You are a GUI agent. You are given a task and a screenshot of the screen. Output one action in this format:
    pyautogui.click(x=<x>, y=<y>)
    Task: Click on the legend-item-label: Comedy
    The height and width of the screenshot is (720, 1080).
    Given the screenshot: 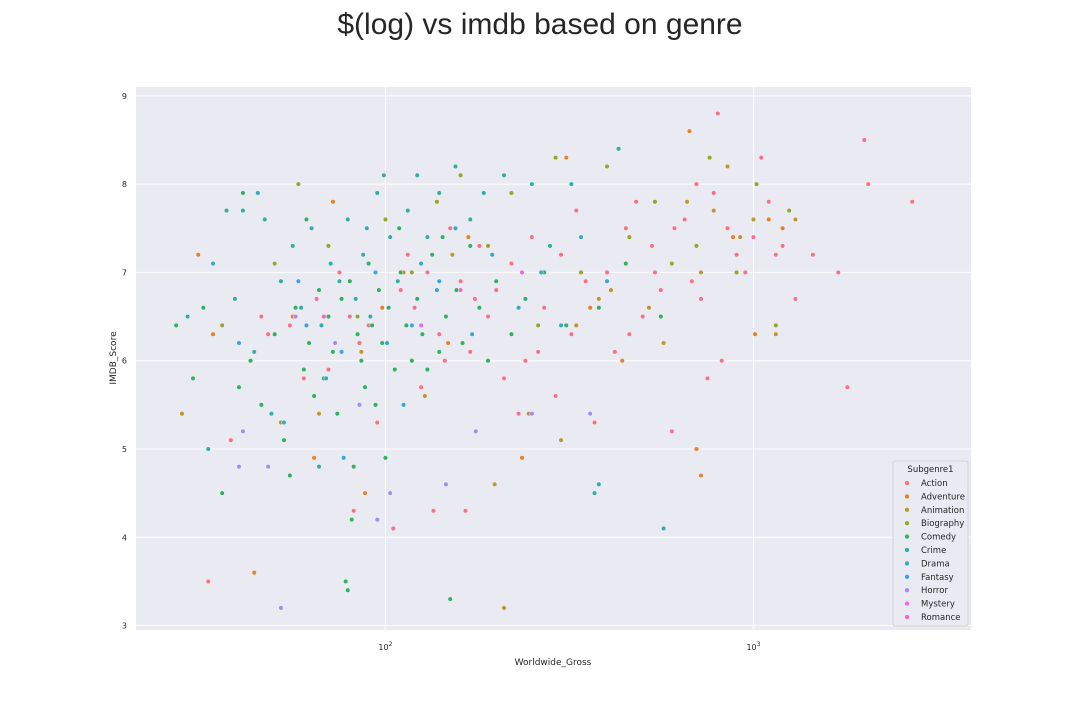 What is the action you would take?
    pyautogui.click(x=938, y=538)
    